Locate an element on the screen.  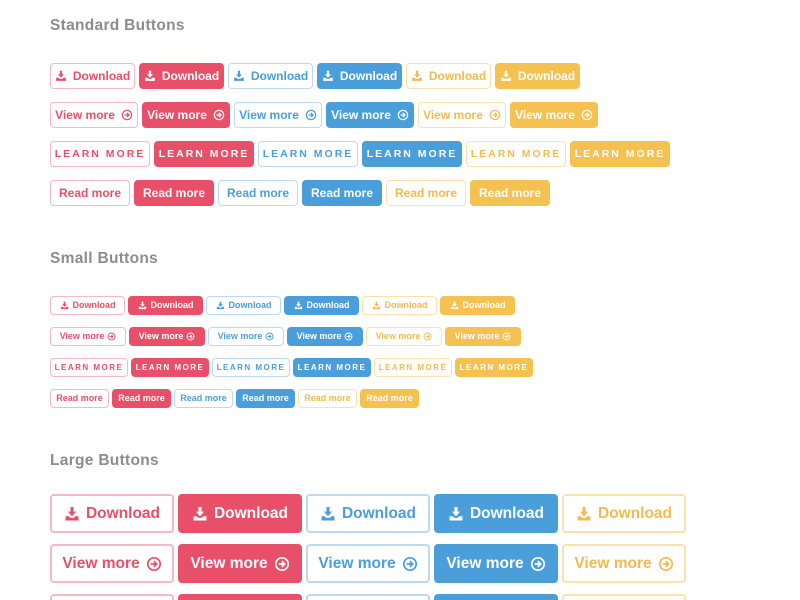
download-button-red-outline-large: Download is located at coordinates (112, 513).